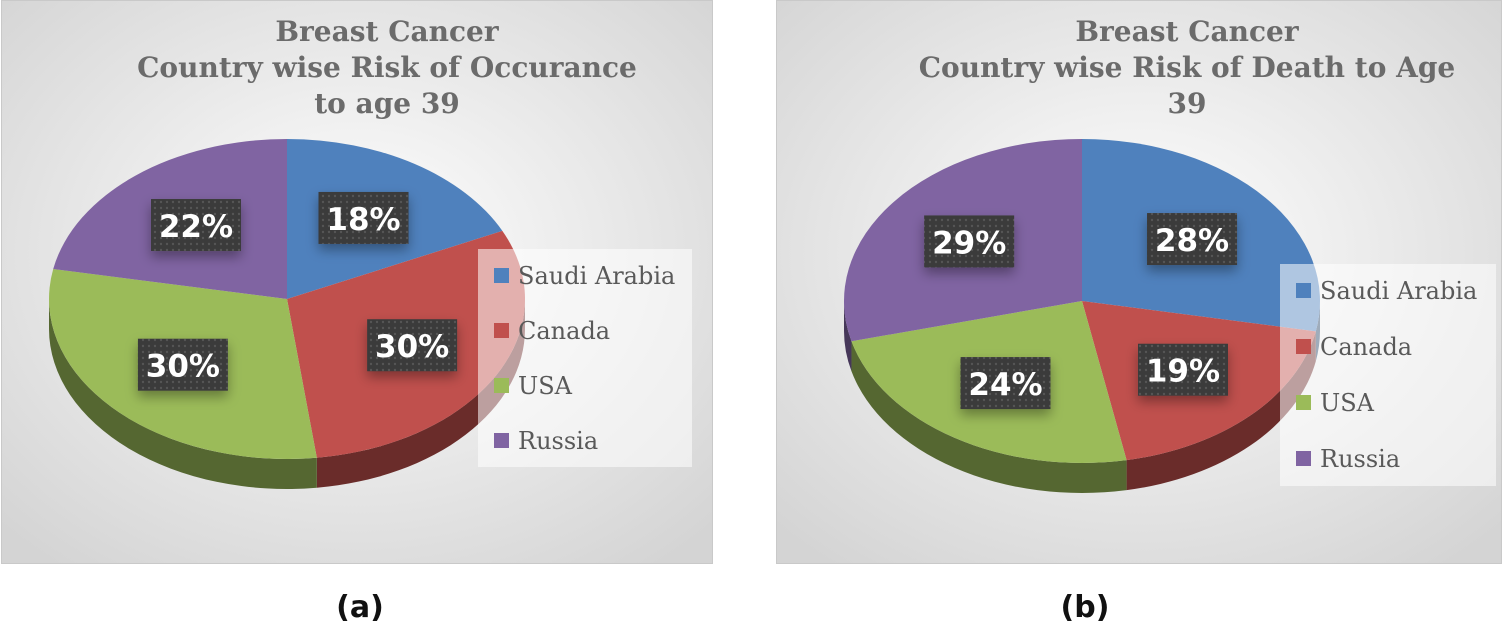 This screenshot has height=632, width=1502. Describe the element at coordinates (1085, 607) in the screenshot. I see `caption-b: (b)` at that location.